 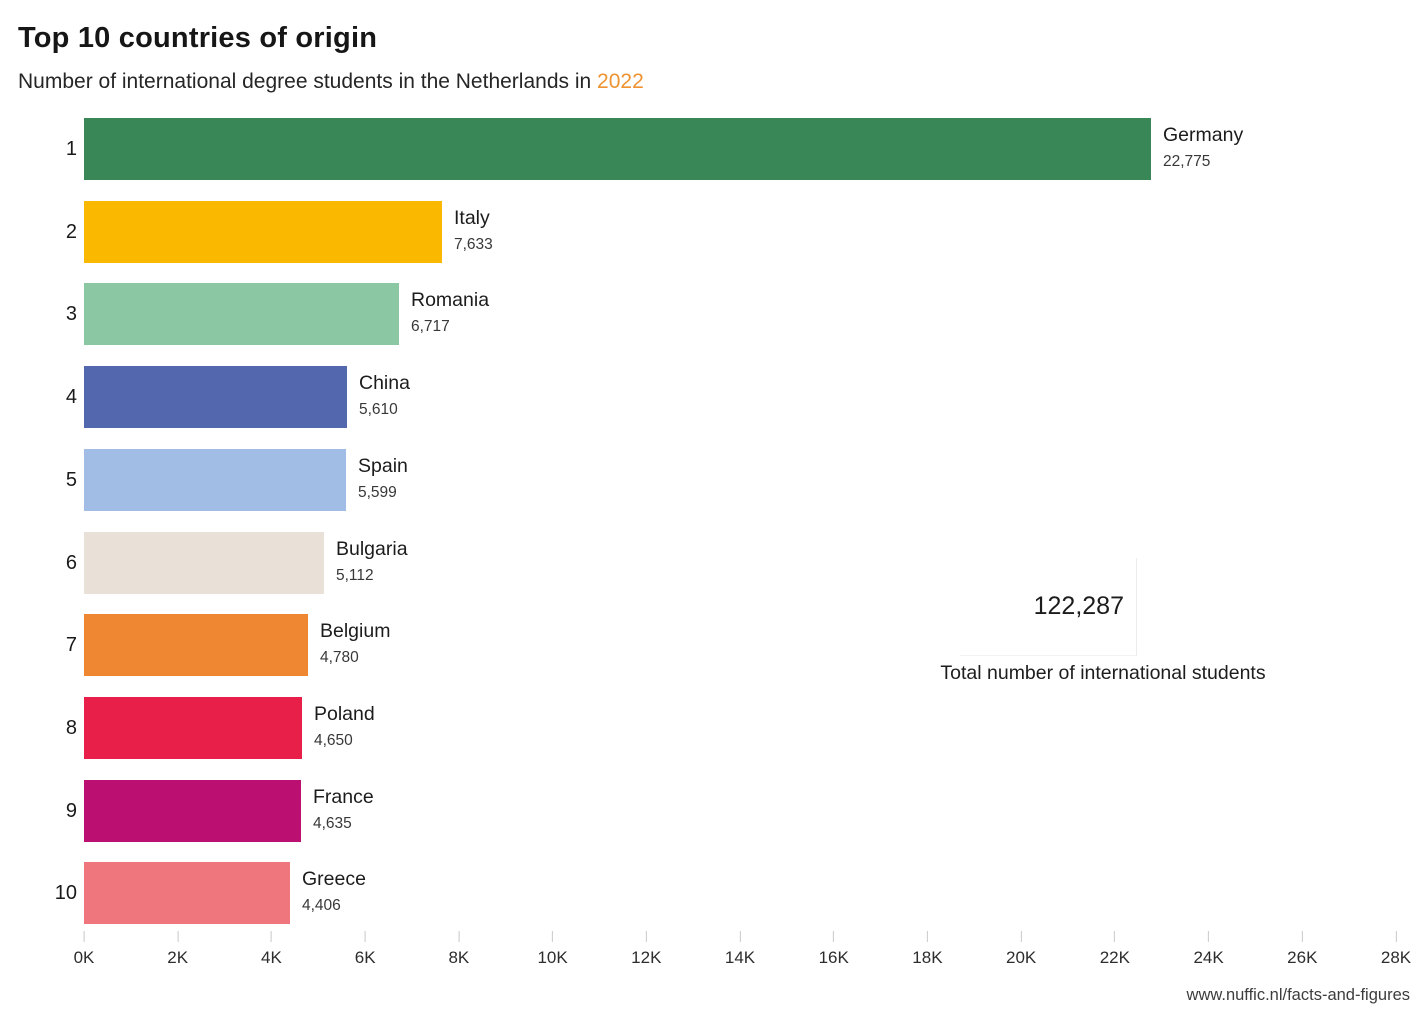 What do you see at coordinates (65, 893) in the screenshot?
I see `rank-label: 10` at bounding box center [65, 893].